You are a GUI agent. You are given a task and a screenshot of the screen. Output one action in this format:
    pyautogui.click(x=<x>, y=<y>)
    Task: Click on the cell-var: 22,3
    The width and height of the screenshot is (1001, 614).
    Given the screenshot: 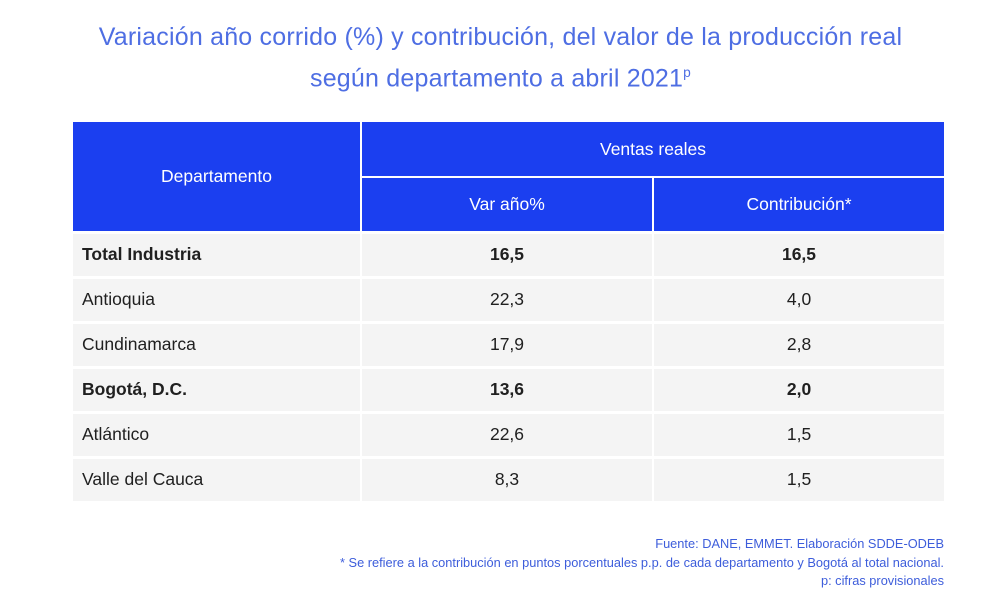 What is the action you would take?
    pyautogui.click(x=507, y=299)
    